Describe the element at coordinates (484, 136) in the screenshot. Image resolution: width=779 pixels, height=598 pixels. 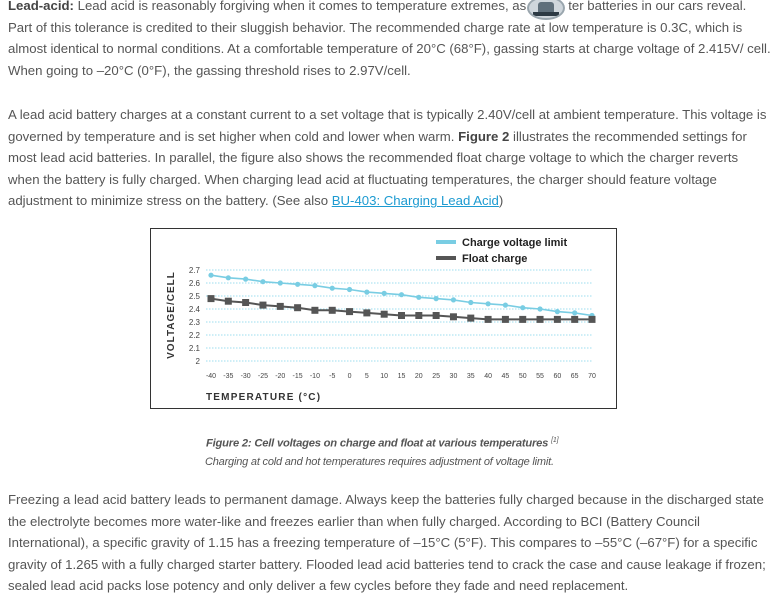
I see `figure-reference: Figure 2` at that location.